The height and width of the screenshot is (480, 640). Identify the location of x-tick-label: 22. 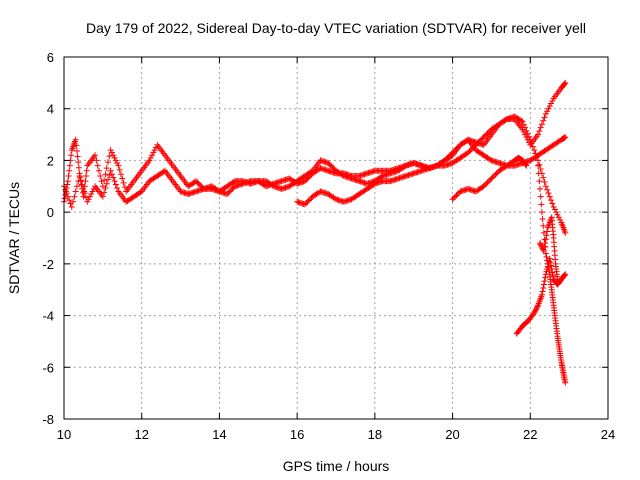
(530, 434).